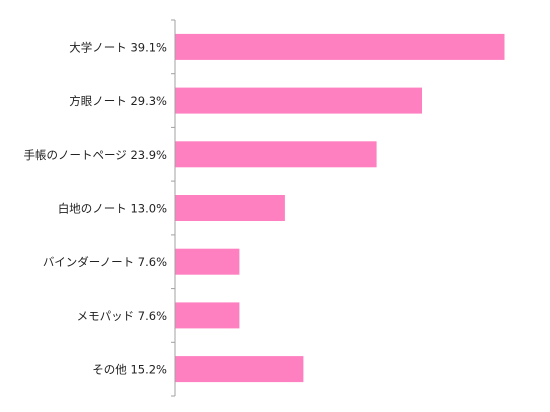 The image size is (550, 412). Describe the element at coordinates (173, 208) in the screenshot. I see `category-axis` at that location.